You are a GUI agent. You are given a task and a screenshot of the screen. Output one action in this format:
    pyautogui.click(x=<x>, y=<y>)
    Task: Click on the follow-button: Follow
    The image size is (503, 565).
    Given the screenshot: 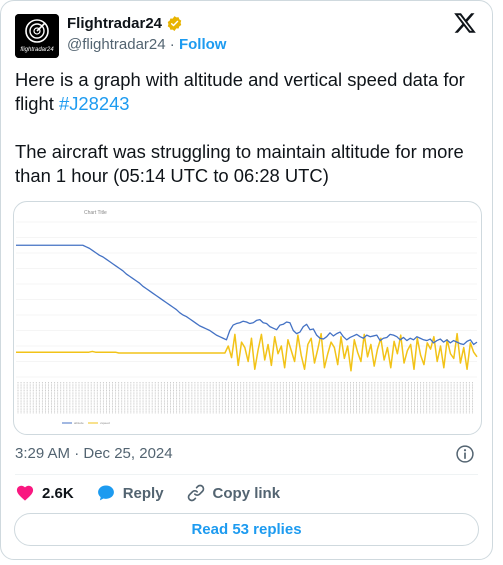 What is the action you would take?
    pyautogui.click(x=202, y=44)
    